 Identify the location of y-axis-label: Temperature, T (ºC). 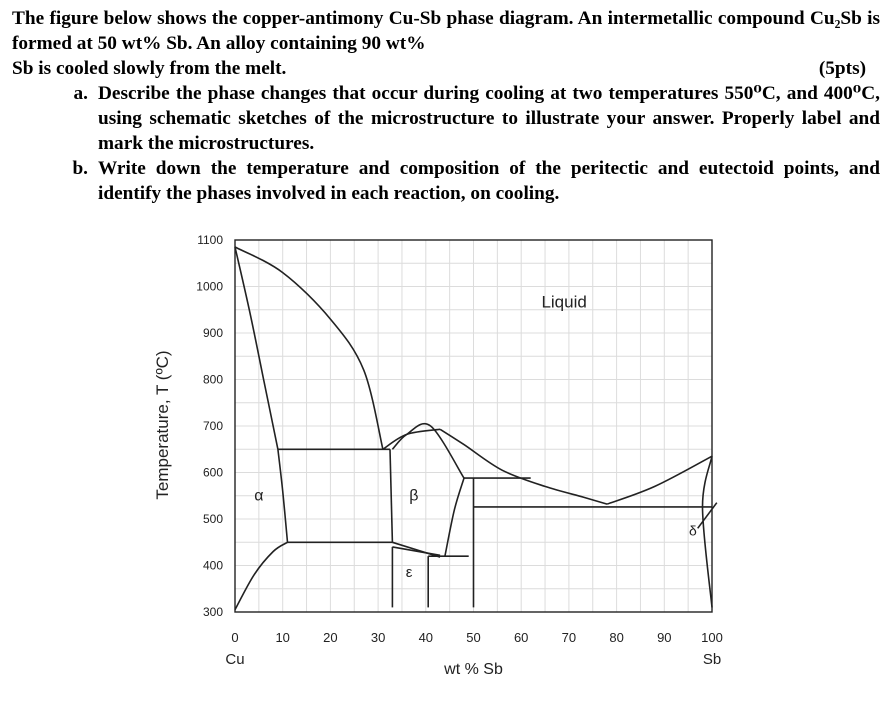
(162, 424).